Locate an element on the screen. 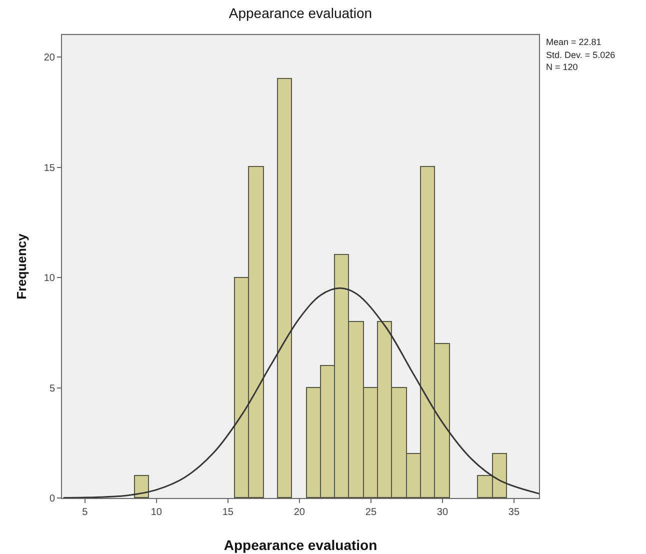 This screenshot has width=646, height=554. y-axis-title: Frequency is located at coordinates (21, 266).